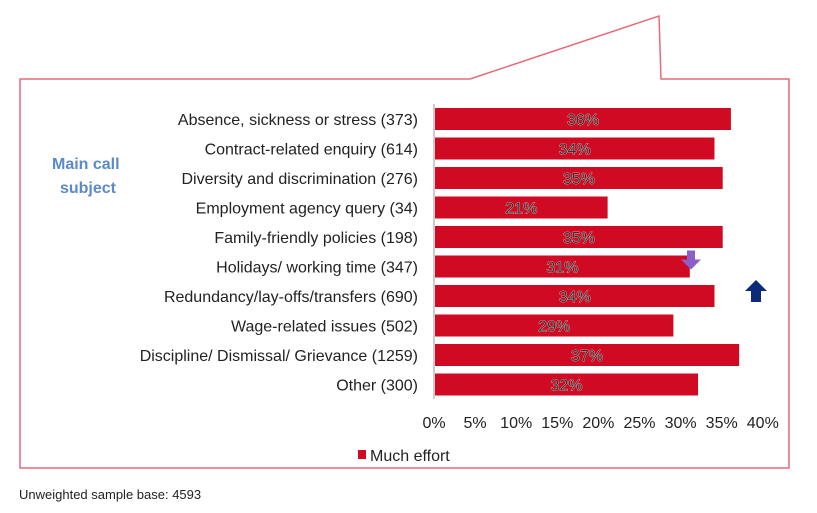 Image resolution: width=817 pixels, height=513 pixels. Describe the element at coordinates (362, 454) in the screenshot. I see `legend-swatch` at that location.